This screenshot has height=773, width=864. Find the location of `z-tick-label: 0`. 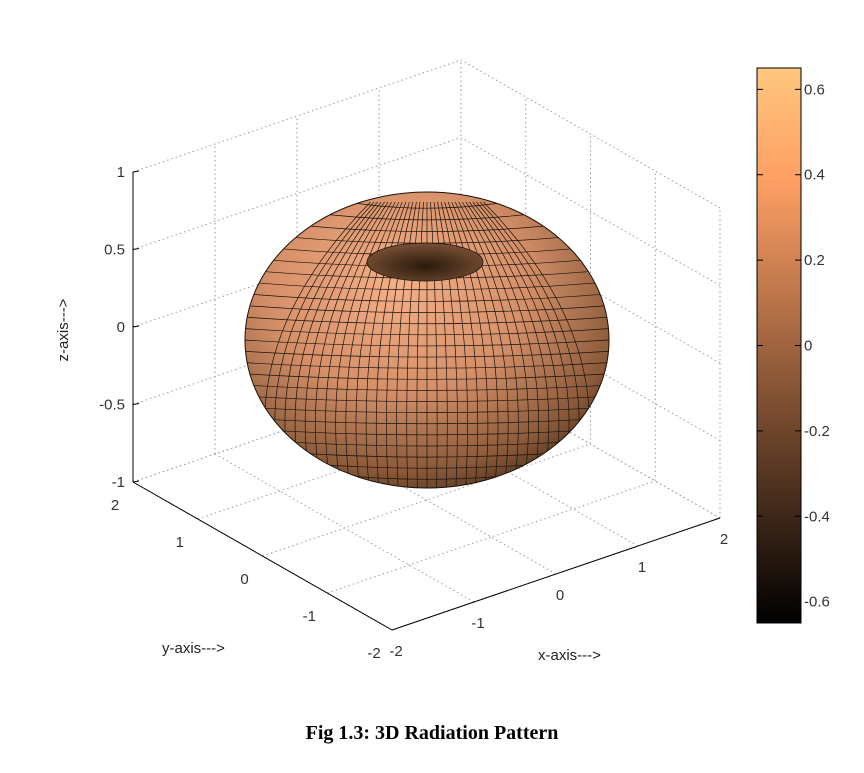

z-tick-label: 0 is located at coordinates (121, 327).